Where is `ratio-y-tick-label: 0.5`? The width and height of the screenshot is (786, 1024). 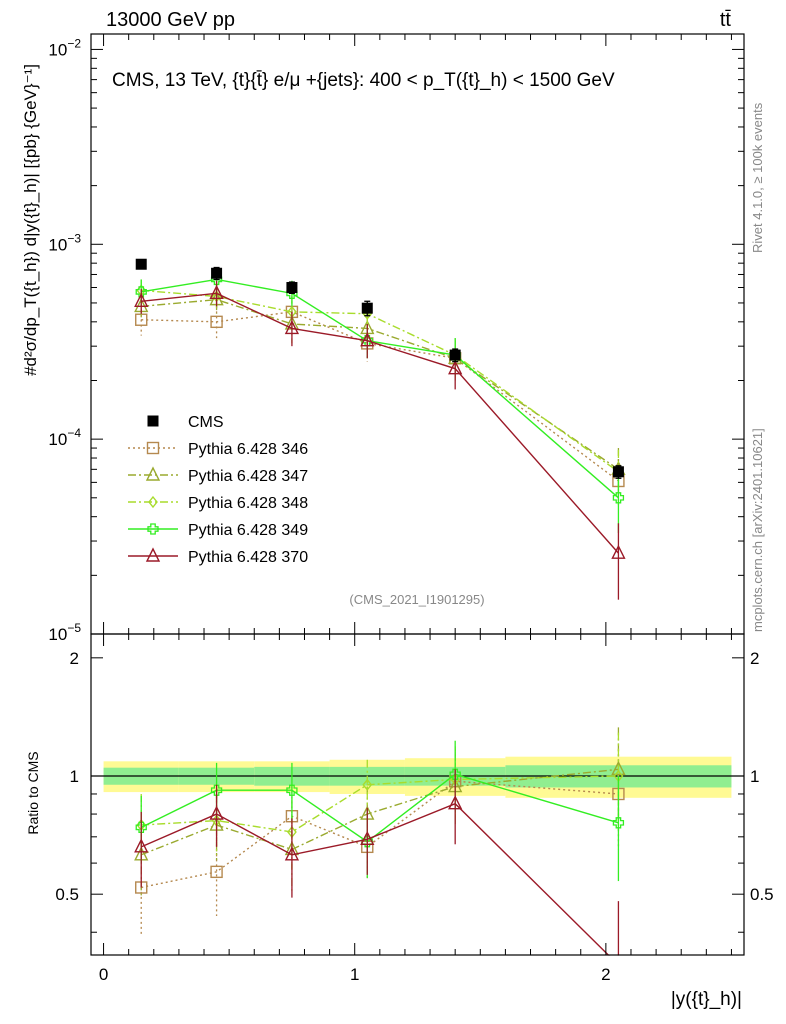 ratio-y-tick-label: 0.5 is located at coordinates (67, 894).